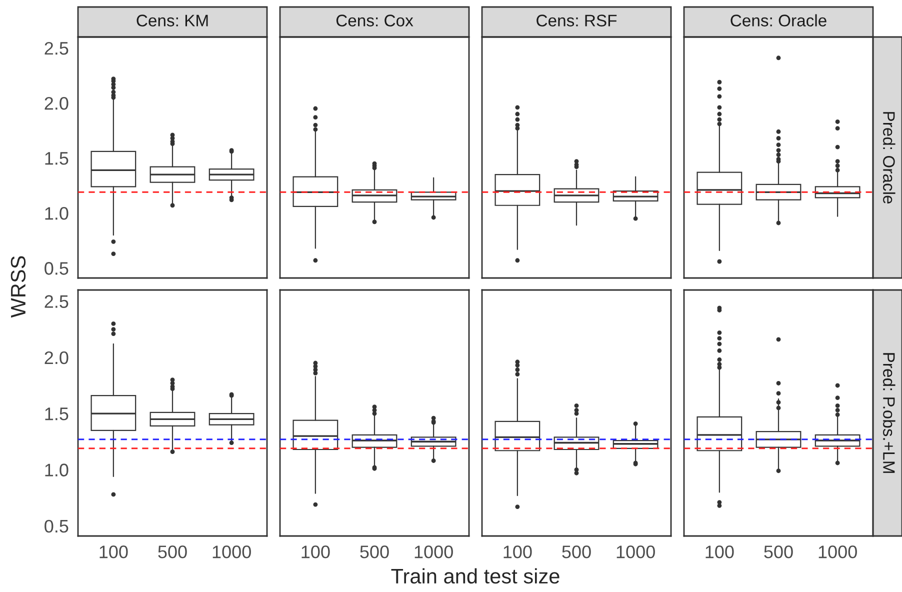 This screenshot has width=902, height=592. I want to click on y-axis-title: WRSS, so click(18, 287).